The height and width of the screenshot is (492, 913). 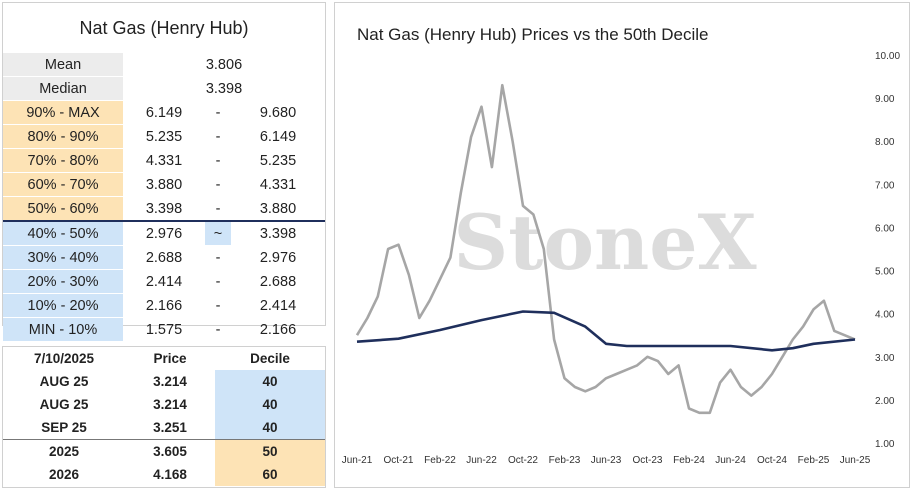 What do you see at coordinates (170, 358) in the screenshot?
I see `price-header: Price` at bounding box center [170, 358].